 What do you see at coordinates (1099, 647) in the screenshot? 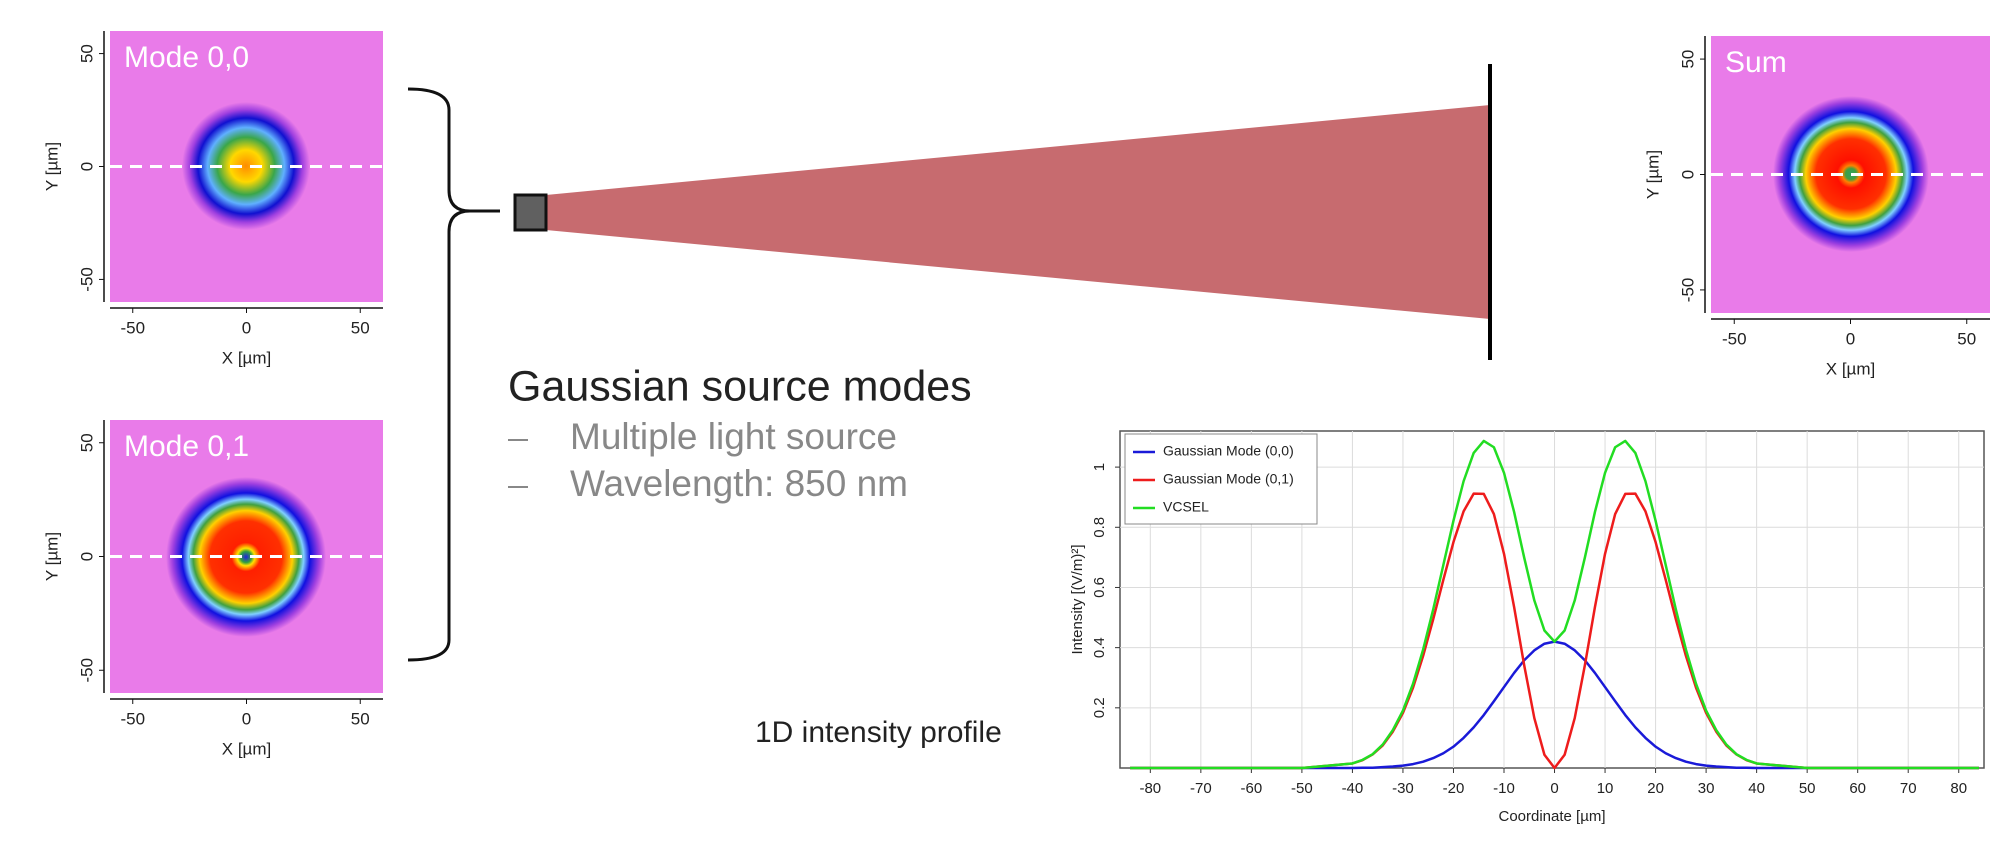
I see `y-tick-label: 0.4` at bounding box center [1099, 647].